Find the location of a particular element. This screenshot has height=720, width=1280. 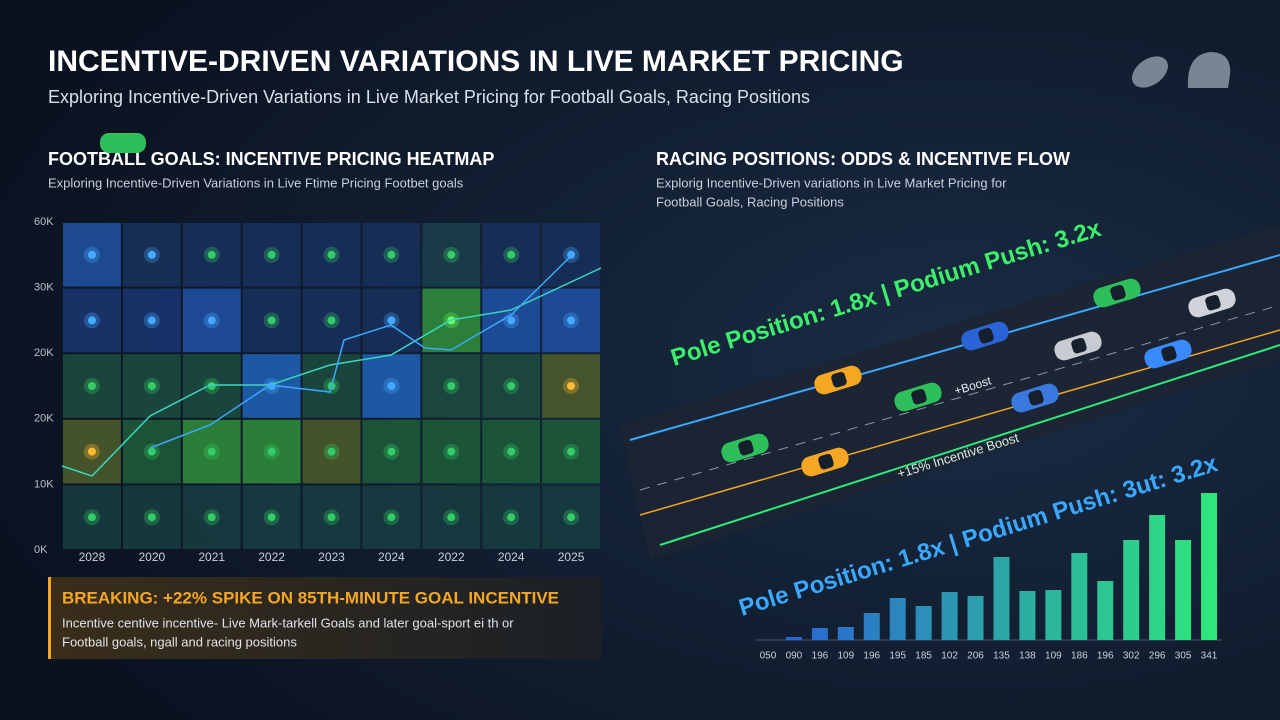

x-tick-label: 102 is located at coordinates (949, 656).